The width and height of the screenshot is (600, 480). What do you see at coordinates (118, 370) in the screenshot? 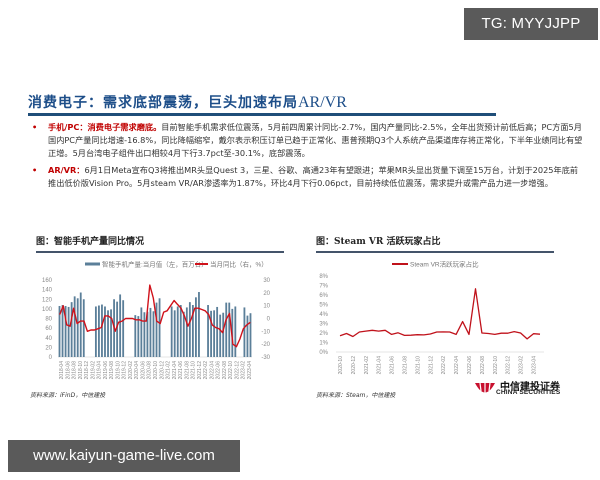
I see `svg-text: 2019-10` at bounding box center [118, 370].